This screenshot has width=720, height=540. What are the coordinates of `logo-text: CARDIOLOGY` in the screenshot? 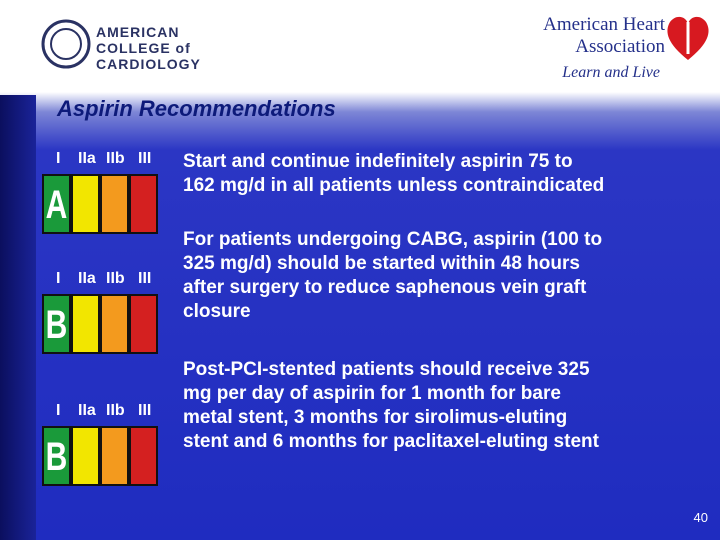 It's located at (148, 64).